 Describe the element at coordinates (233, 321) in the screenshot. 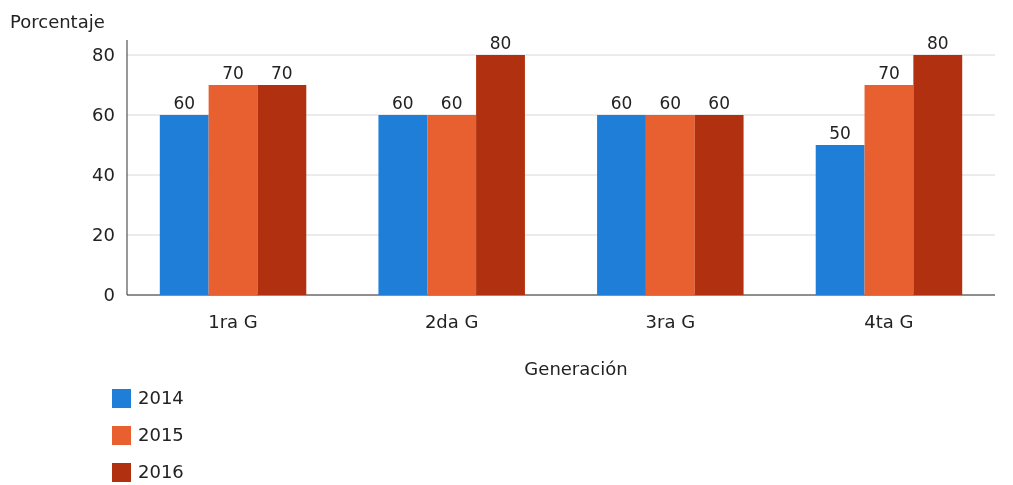

I see `x-tick-label: 1ra G` at that location.